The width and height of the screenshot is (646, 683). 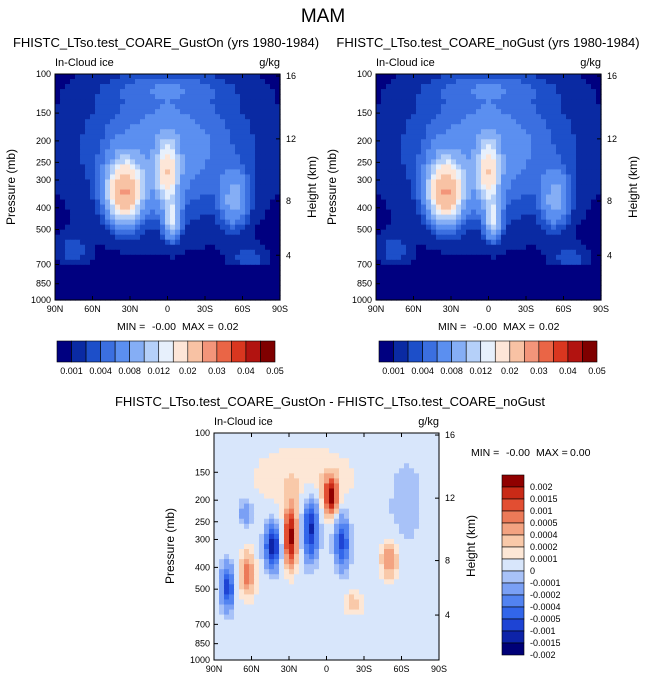 What do you see at coordinates (364, 229) in the screenshot?
I see `y-tick-label: 500` at bounding box center [364, 229].